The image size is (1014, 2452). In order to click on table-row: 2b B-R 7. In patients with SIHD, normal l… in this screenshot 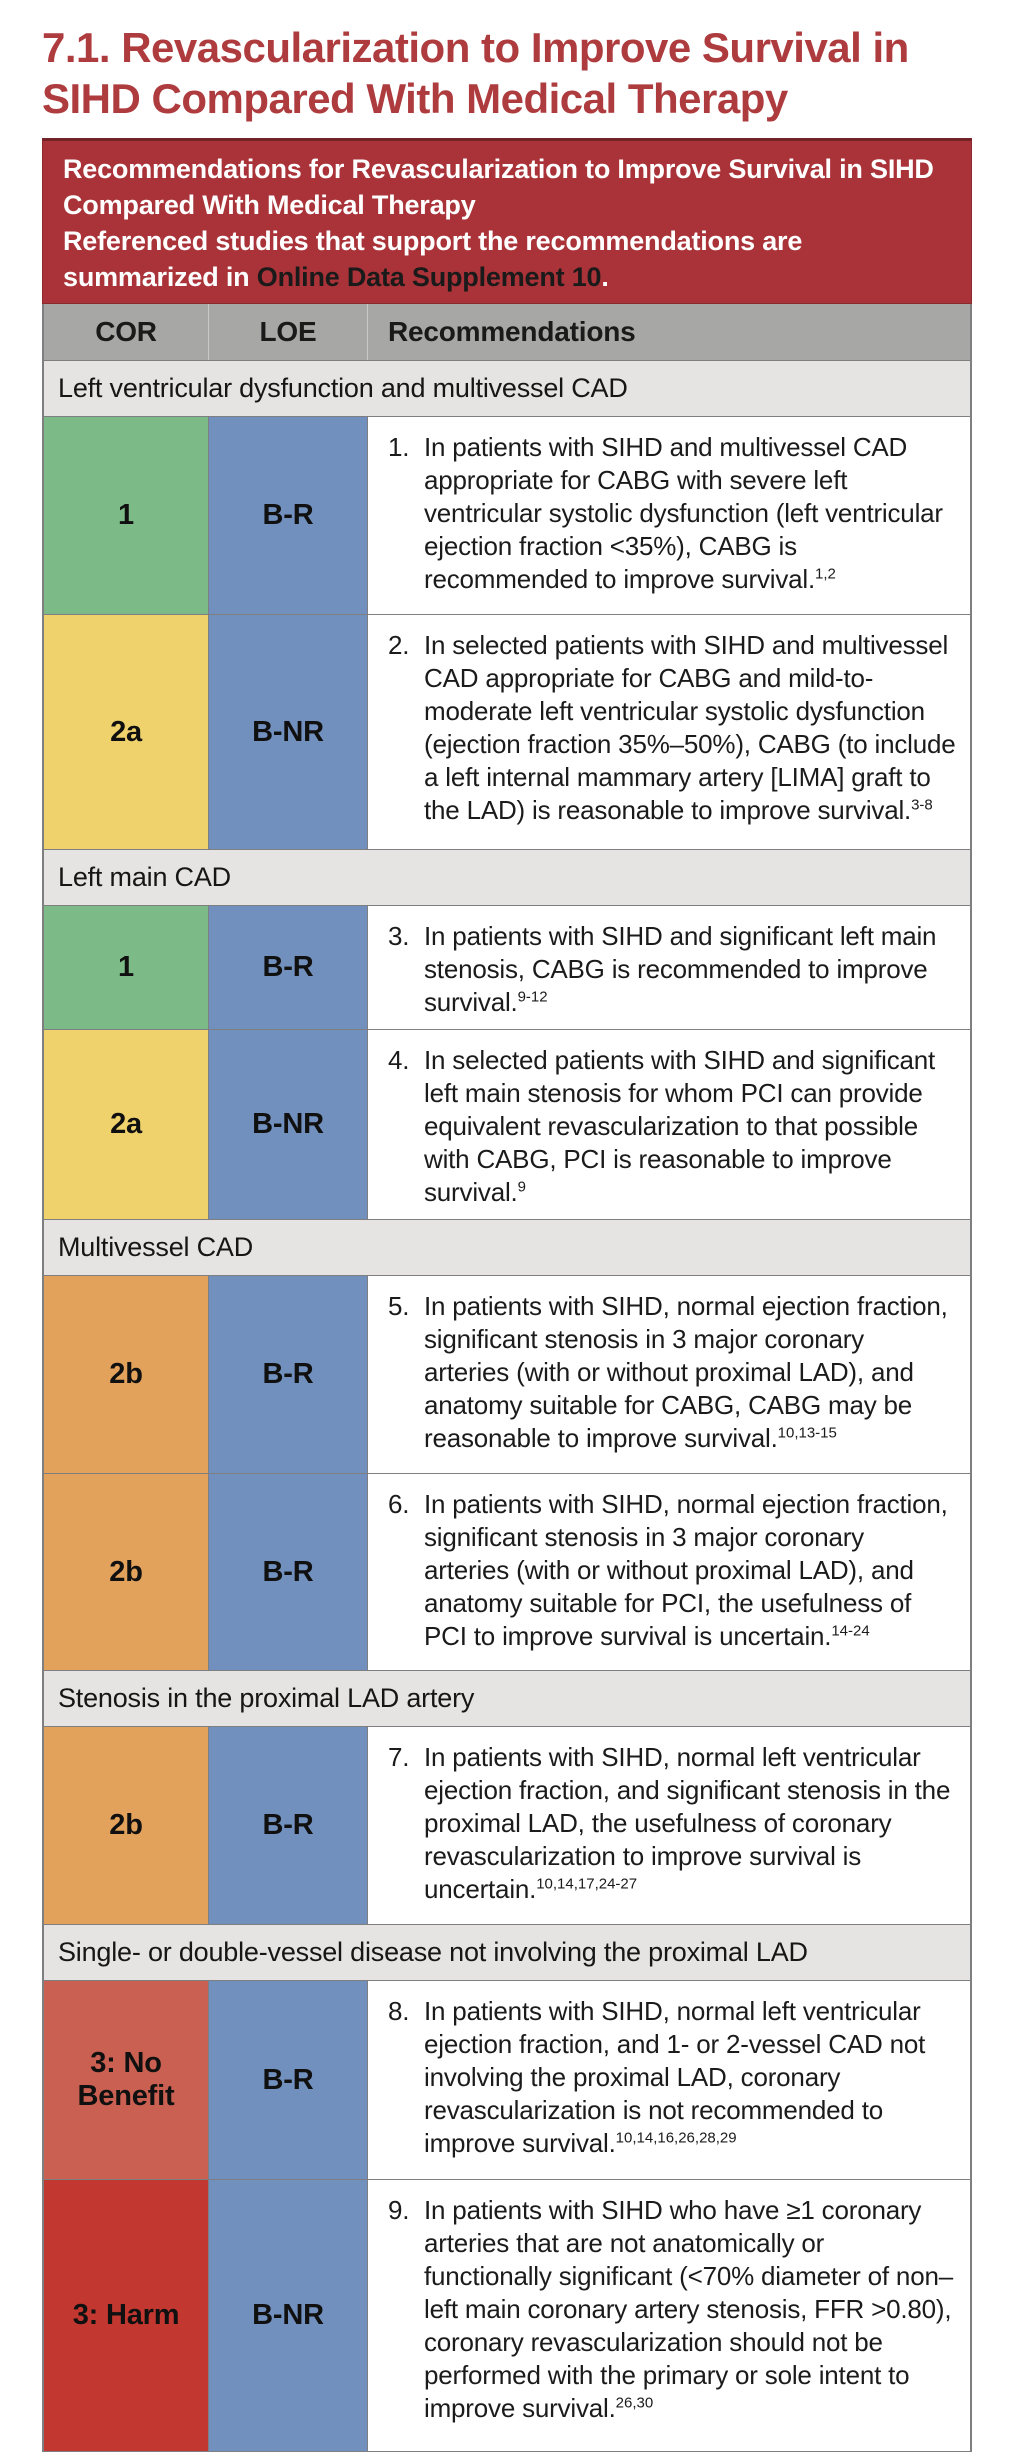, I will do `click(507, 1826)`.